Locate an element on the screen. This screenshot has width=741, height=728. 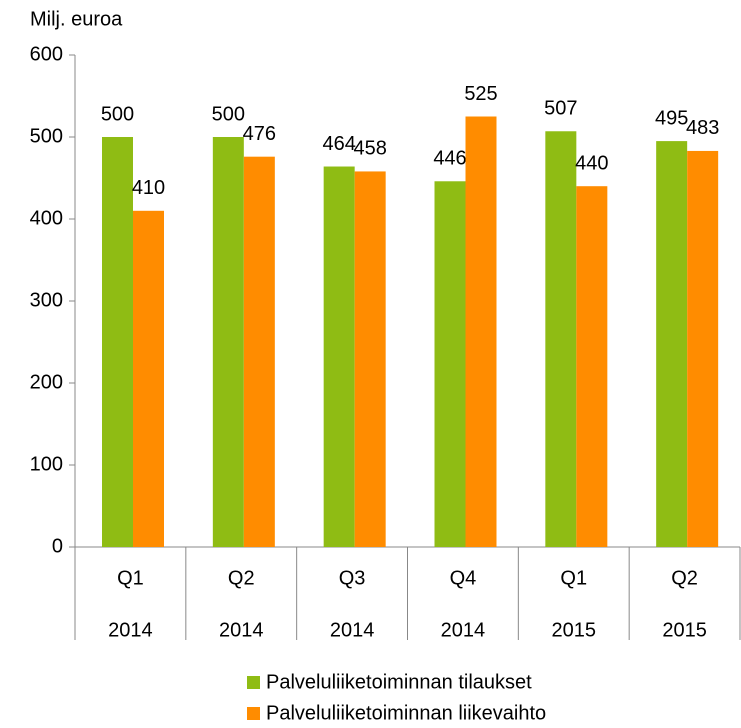
y-tick-label: 100 is located at coordinates (46, 464).